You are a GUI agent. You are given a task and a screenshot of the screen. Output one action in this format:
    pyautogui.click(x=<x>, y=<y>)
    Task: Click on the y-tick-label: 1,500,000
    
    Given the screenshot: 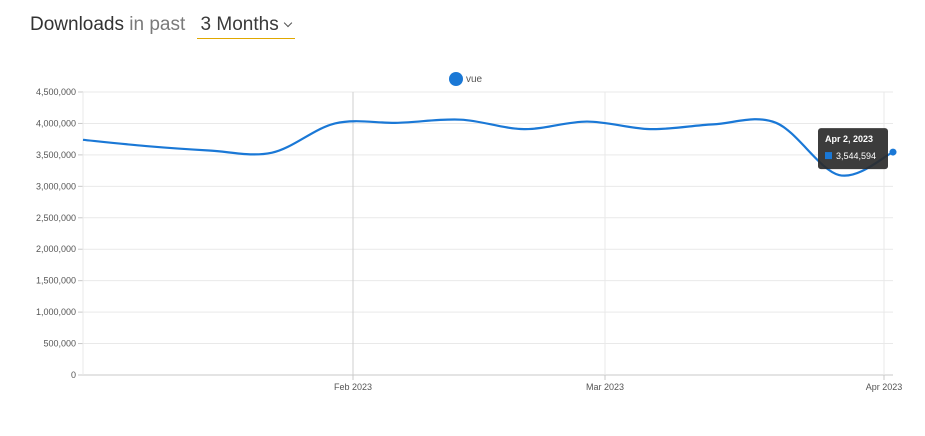 What is the action you would take?
    pyautogui.click(x=56, y=281)
    